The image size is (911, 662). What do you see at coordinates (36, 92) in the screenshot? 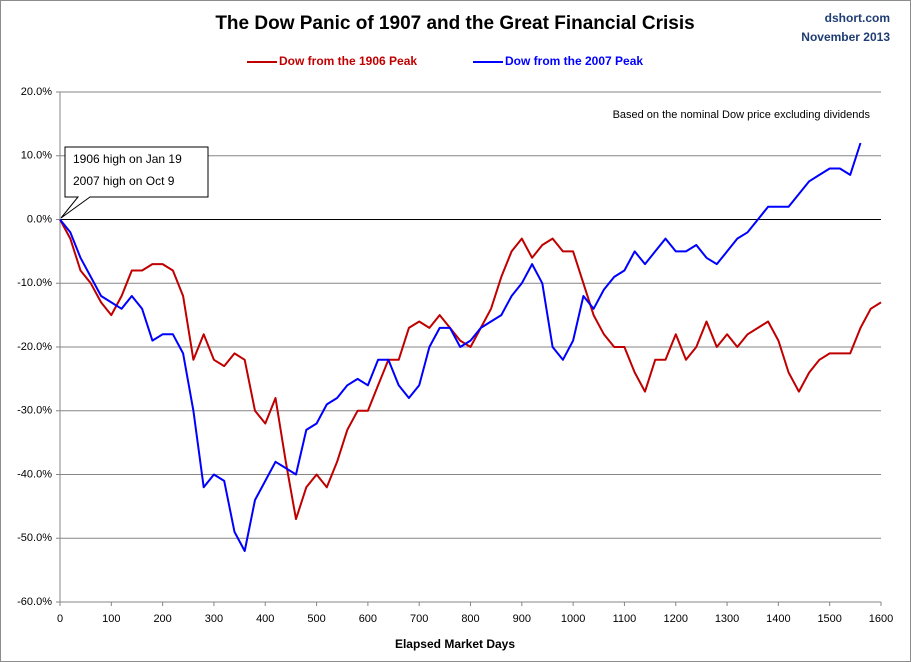
I see `y-tick-label: 20.0%` at bounding box center [36, 92].